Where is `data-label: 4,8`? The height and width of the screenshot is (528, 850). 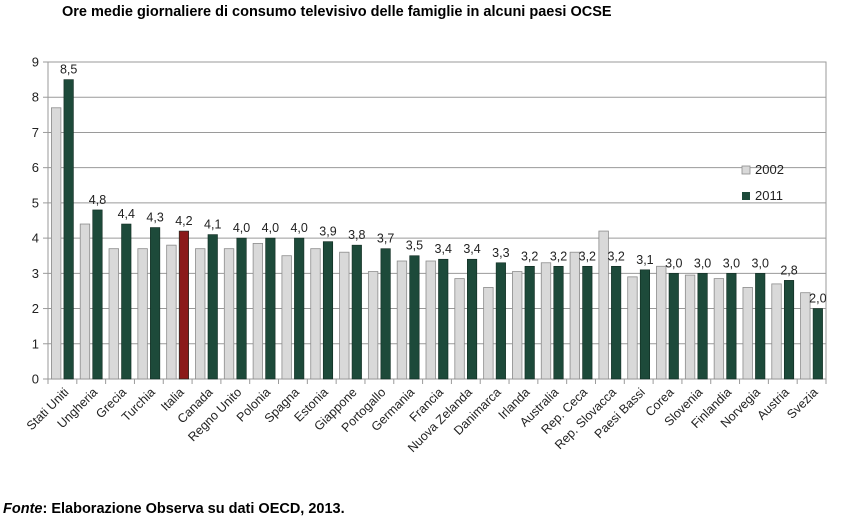
data-label: 4,8 is located at coordinates (97, 200).